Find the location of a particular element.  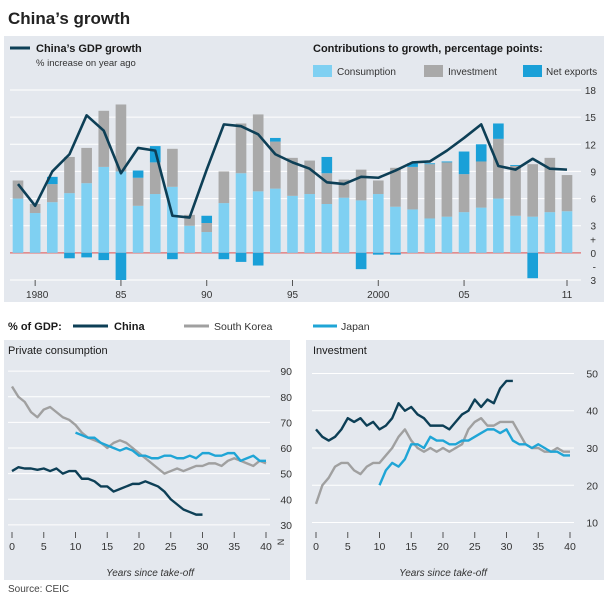

consumption-y-tick-label: 70 is located at coordinates (286, 423).